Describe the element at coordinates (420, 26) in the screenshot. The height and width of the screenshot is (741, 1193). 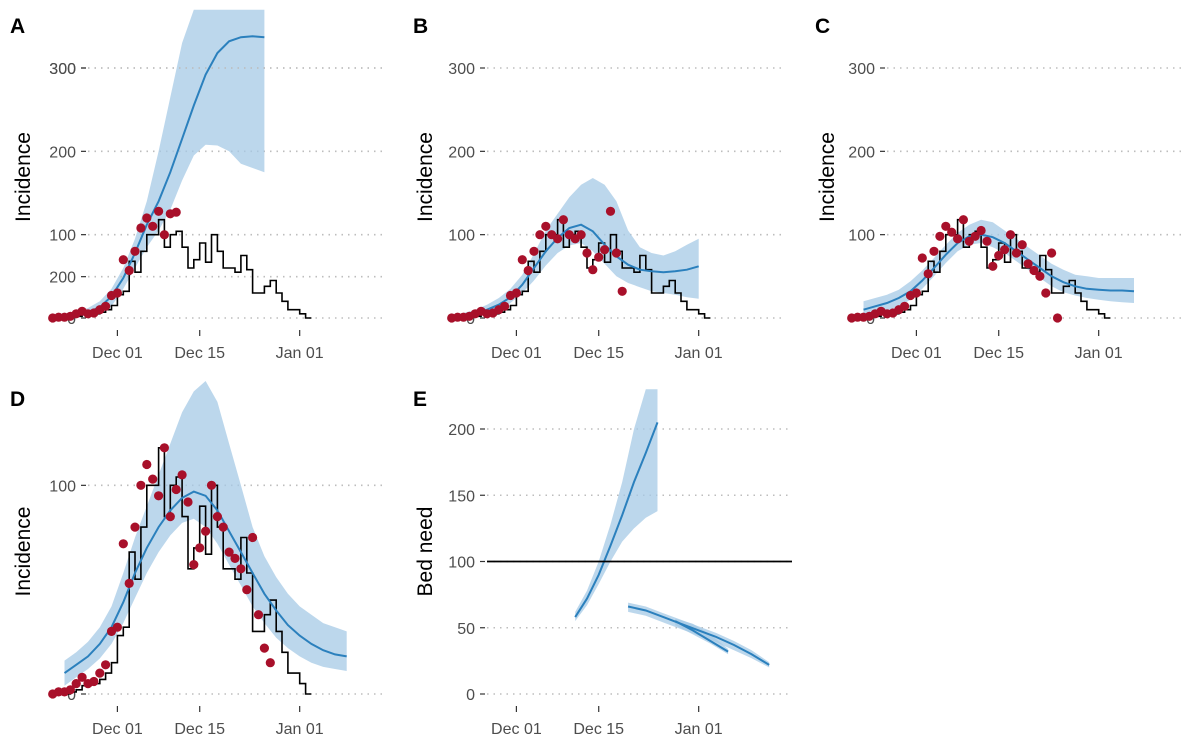
I see `panel-letter: B` at that location.